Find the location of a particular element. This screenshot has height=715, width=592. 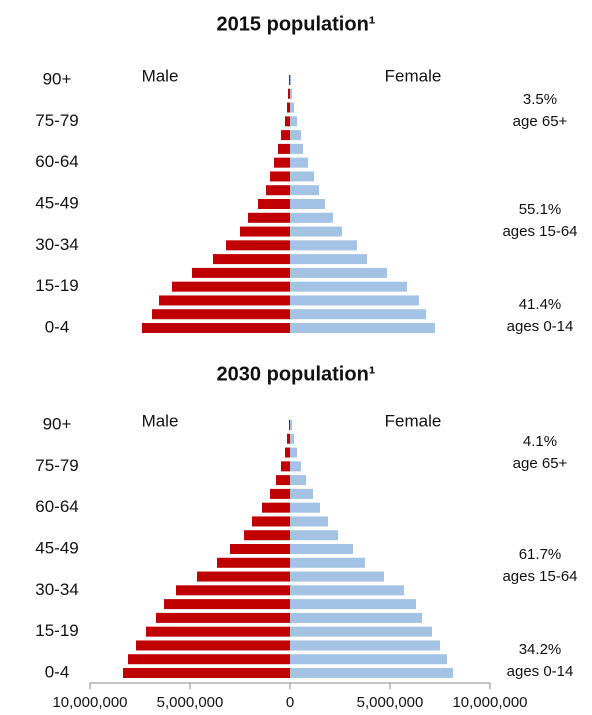

share-value: 61.7% is located at coordinates (540, 554).